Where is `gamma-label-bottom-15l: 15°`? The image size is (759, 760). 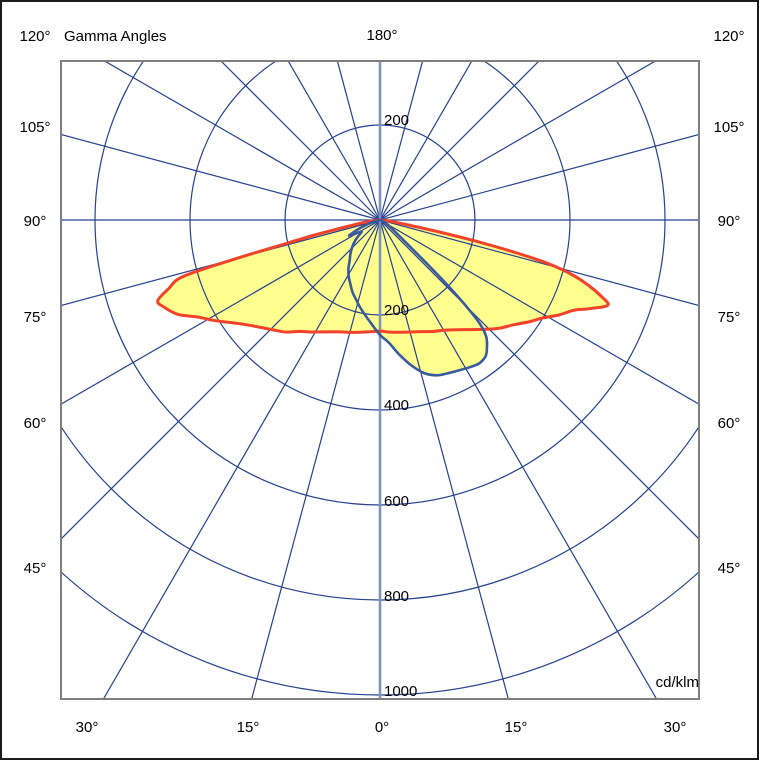
gamma-label-bottom-15l: 15° is located at coordinates (248, 727).